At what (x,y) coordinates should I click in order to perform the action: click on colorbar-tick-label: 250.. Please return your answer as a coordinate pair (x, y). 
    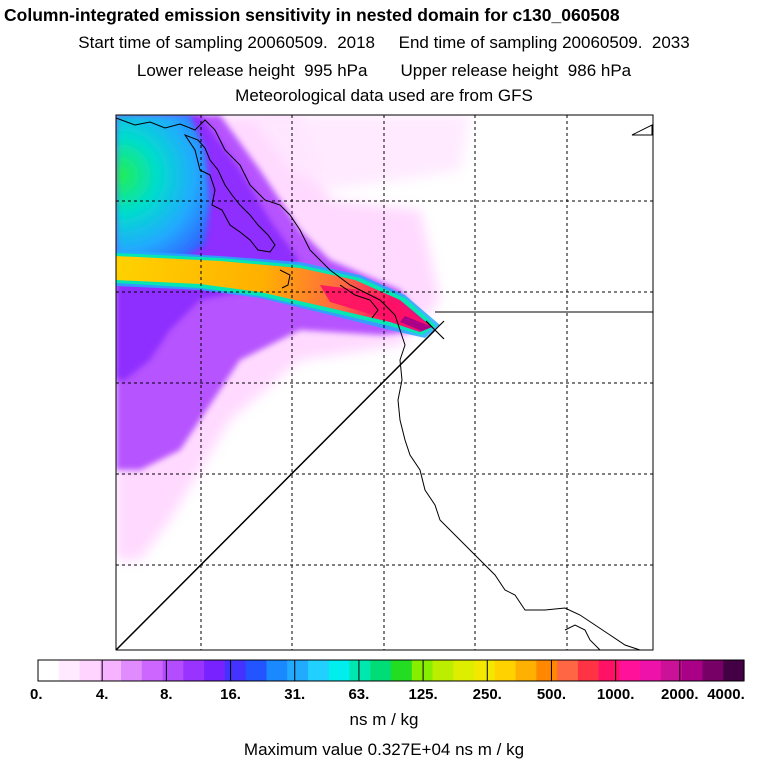
    Looking at the image, I should click on (487, 694).